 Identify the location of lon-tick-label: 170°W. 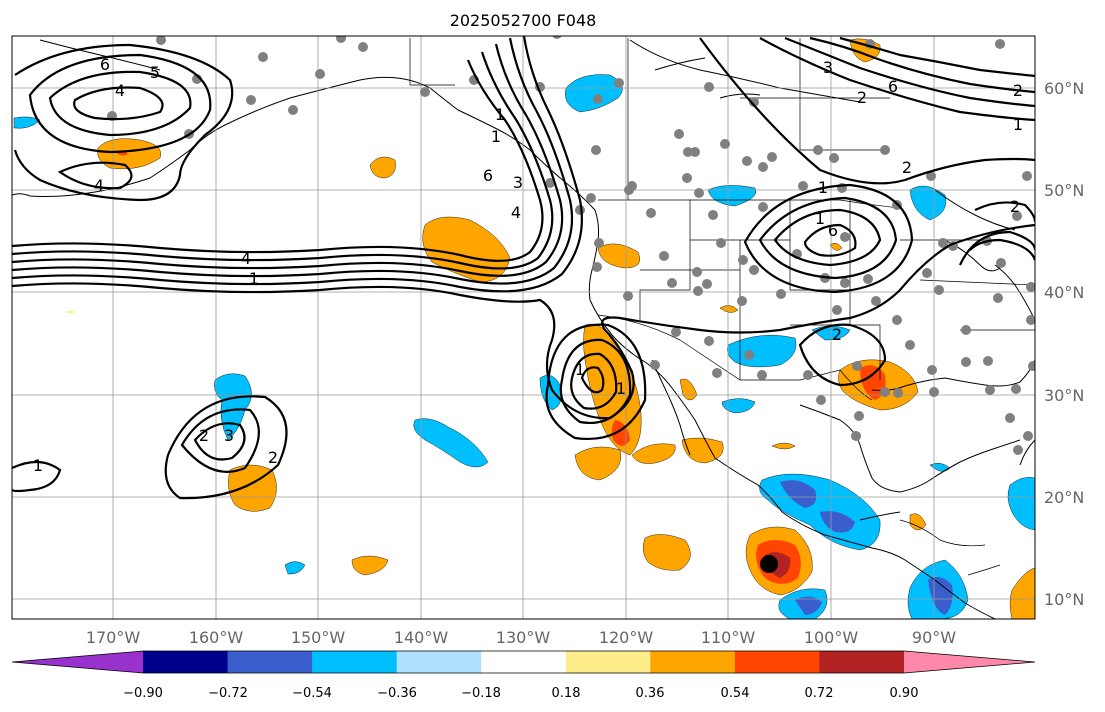
(113, 637).